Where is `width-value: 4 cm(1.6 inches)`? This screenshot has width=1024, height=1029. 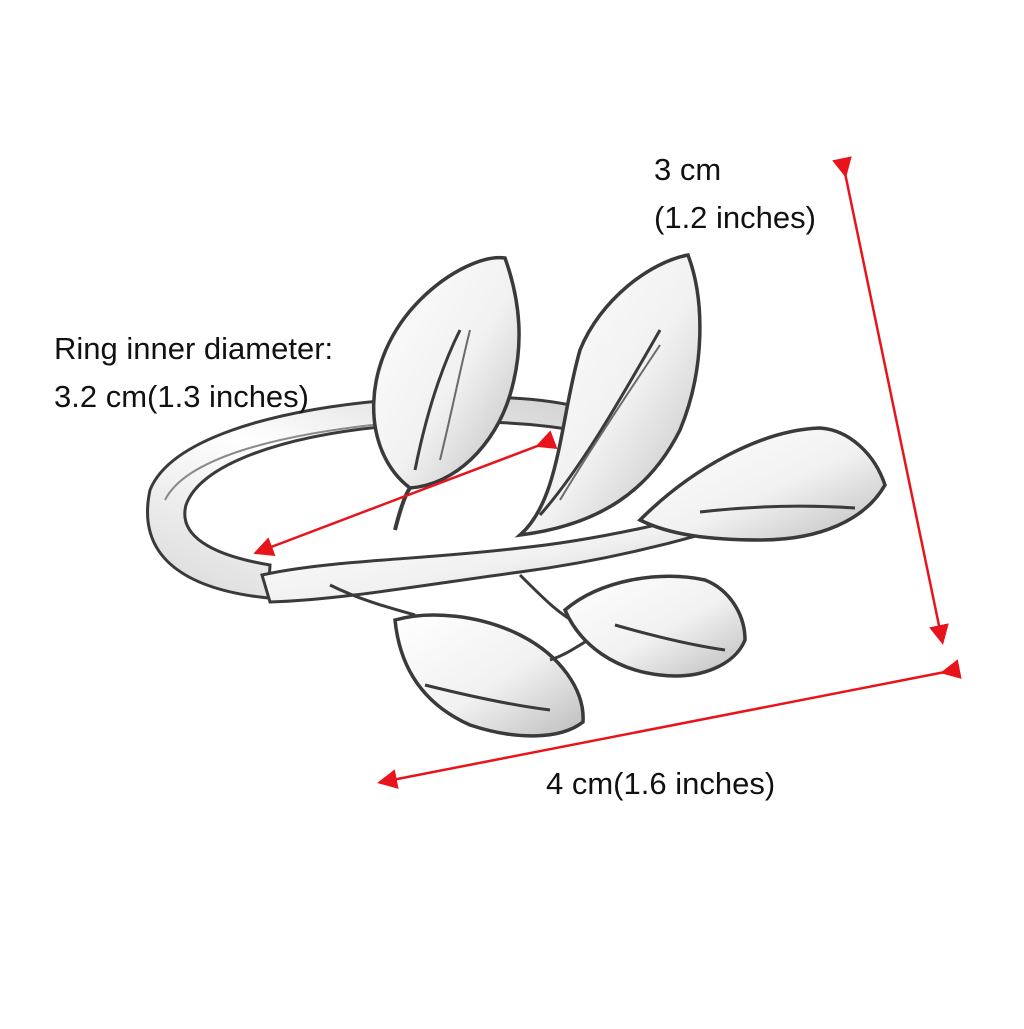
width-value: 4 cm(1.6 inches) is located at coordinates (661, 783).